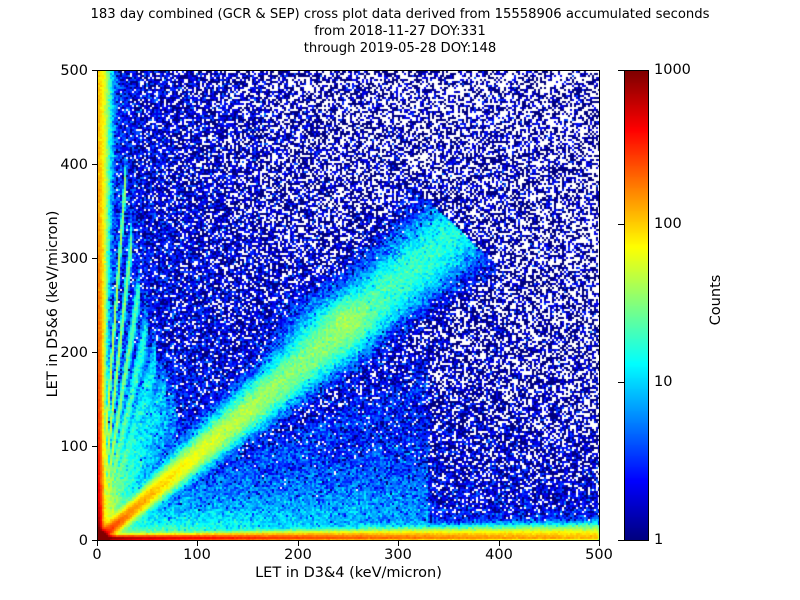  What do you see at coordinates (83, 541) in the screenshot?
I see `y-ticklabel-0: 0` at bounding box center [83, 541].